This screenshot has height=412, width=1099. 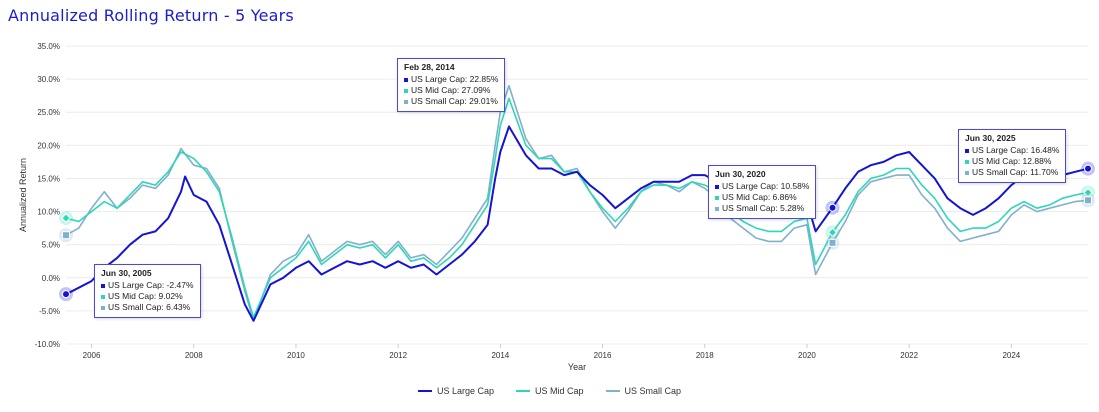 I want to click on tooltip-row-small: US Small Cap: 5.28%, so click(x=762, y=208).